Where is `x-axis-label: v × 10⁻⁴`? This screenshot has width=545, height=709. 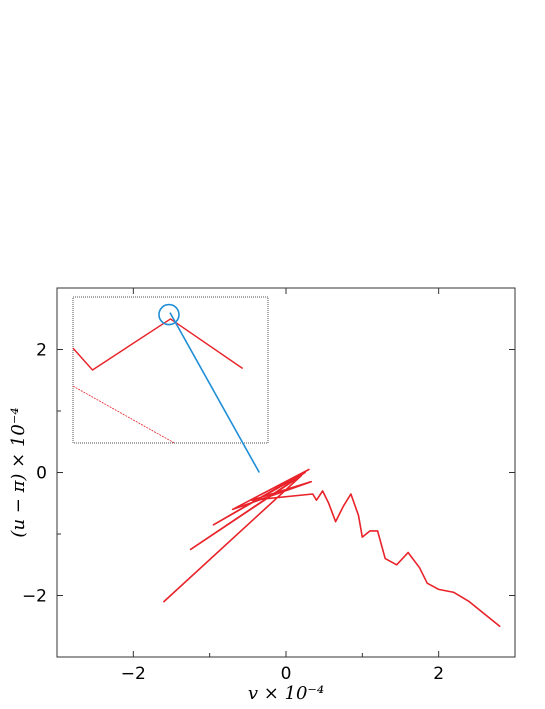 x-axis-label: v × 10⁻⁴ is located at coordinates (286, 693).